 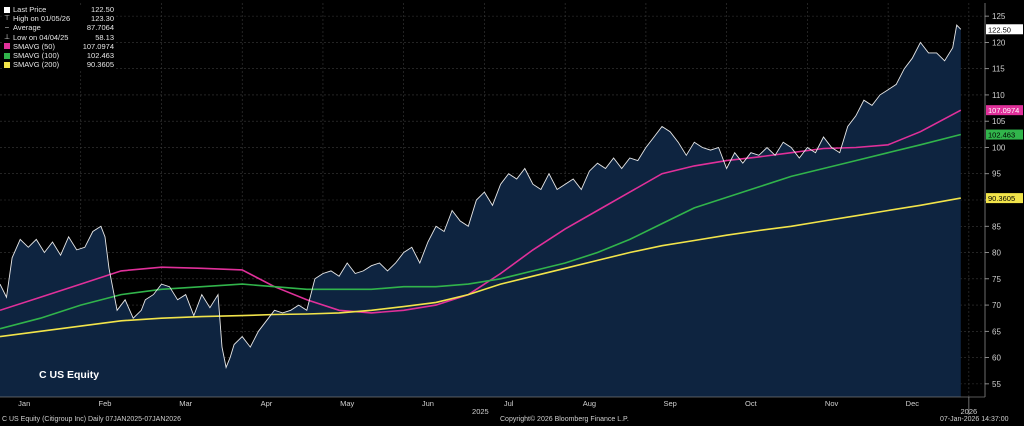 I want to click on y-tick-label: 80, so click(x=996, y=253).